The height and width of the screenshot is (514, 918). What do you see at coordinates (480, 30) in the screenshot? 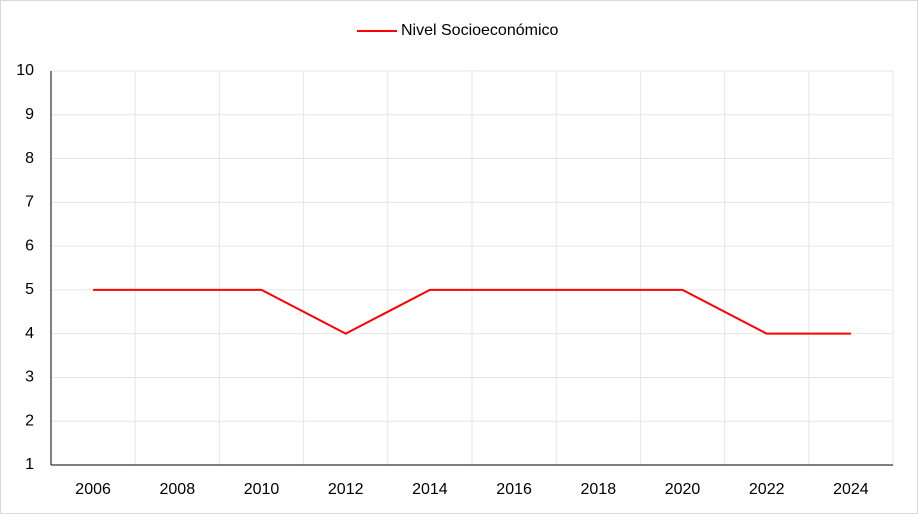
I see `legend-label: Nivel Socioeconómico` at bounding box center [480, 30].